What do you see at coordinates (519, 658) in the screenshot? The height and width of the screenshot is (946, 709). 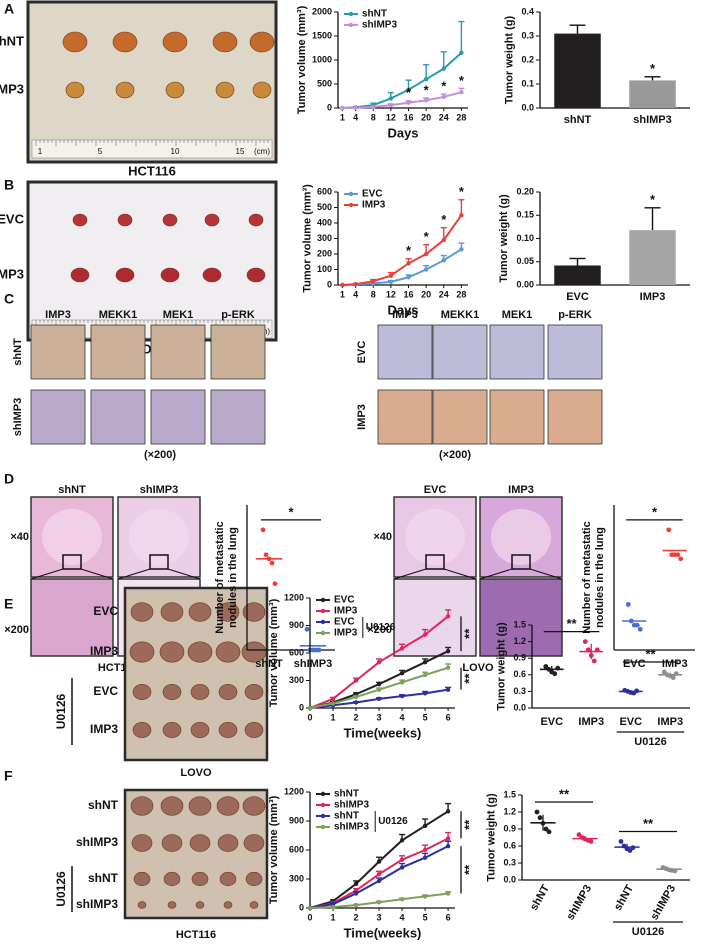 I see `y-tick-label: 0.9` at bounding box center [519, 658].